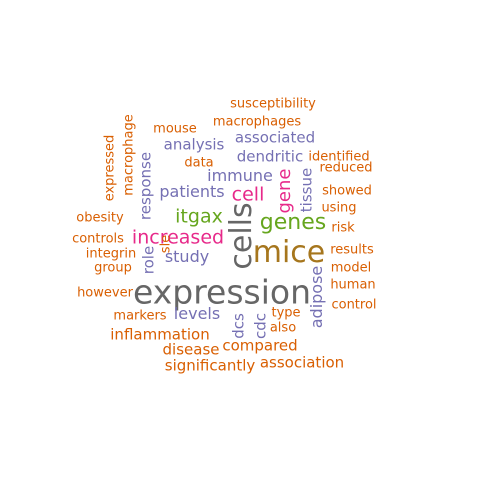  What do you see at coordinates (343, 228) in the screenshot?
I see `word-risk: risk` at bounding box center [343, 228].